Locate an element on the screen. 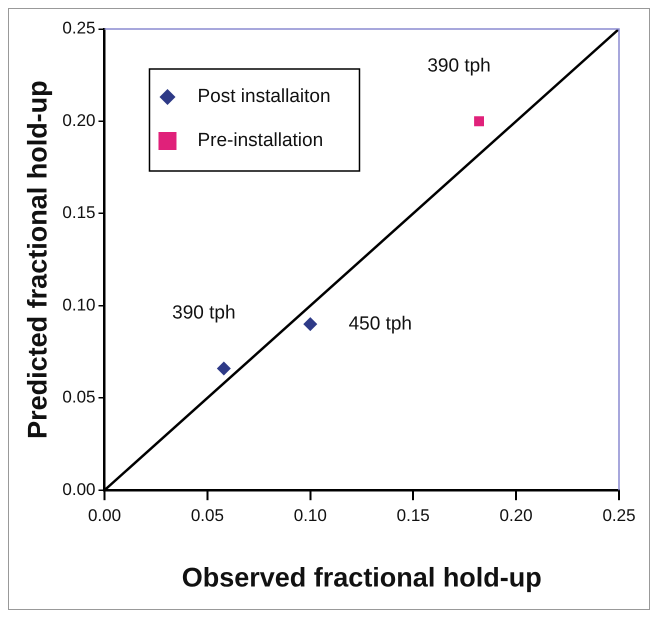  y-axis-title: Predicted fractional hold-up is located at coordinates (37, 259).